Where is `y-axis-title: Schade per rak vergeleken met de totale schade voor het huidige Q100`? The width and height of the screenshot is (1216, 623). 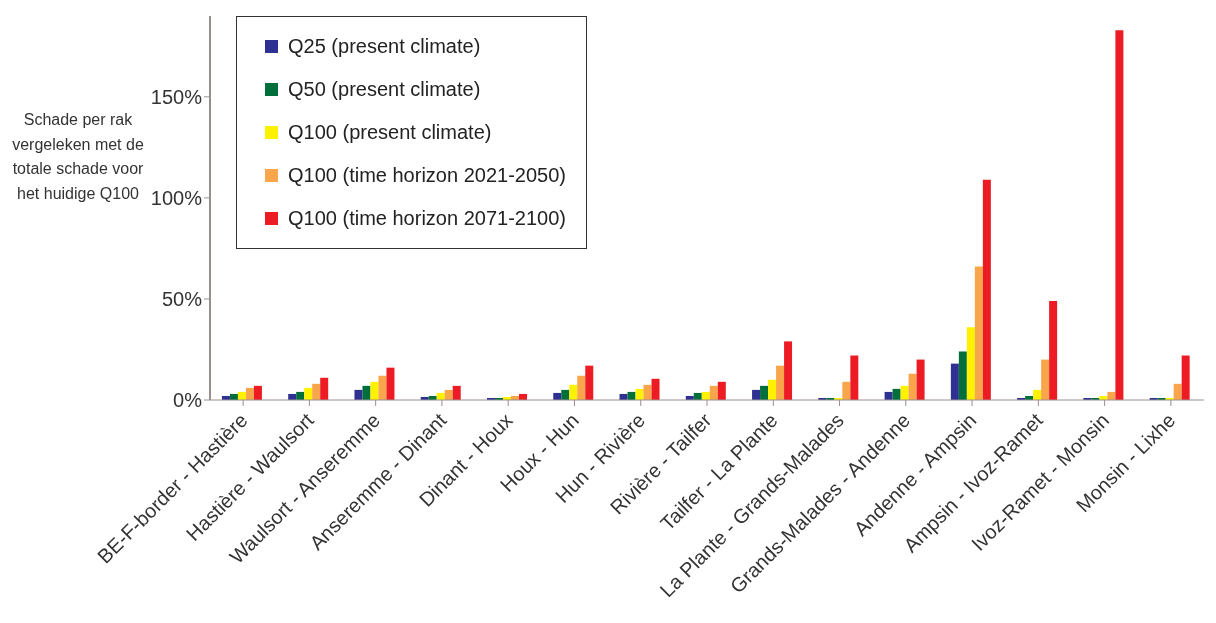
y-axis-title: Schade per rak vergeleken met de totale schade voor het huidige Q100 is located at coordinates (78, 157).